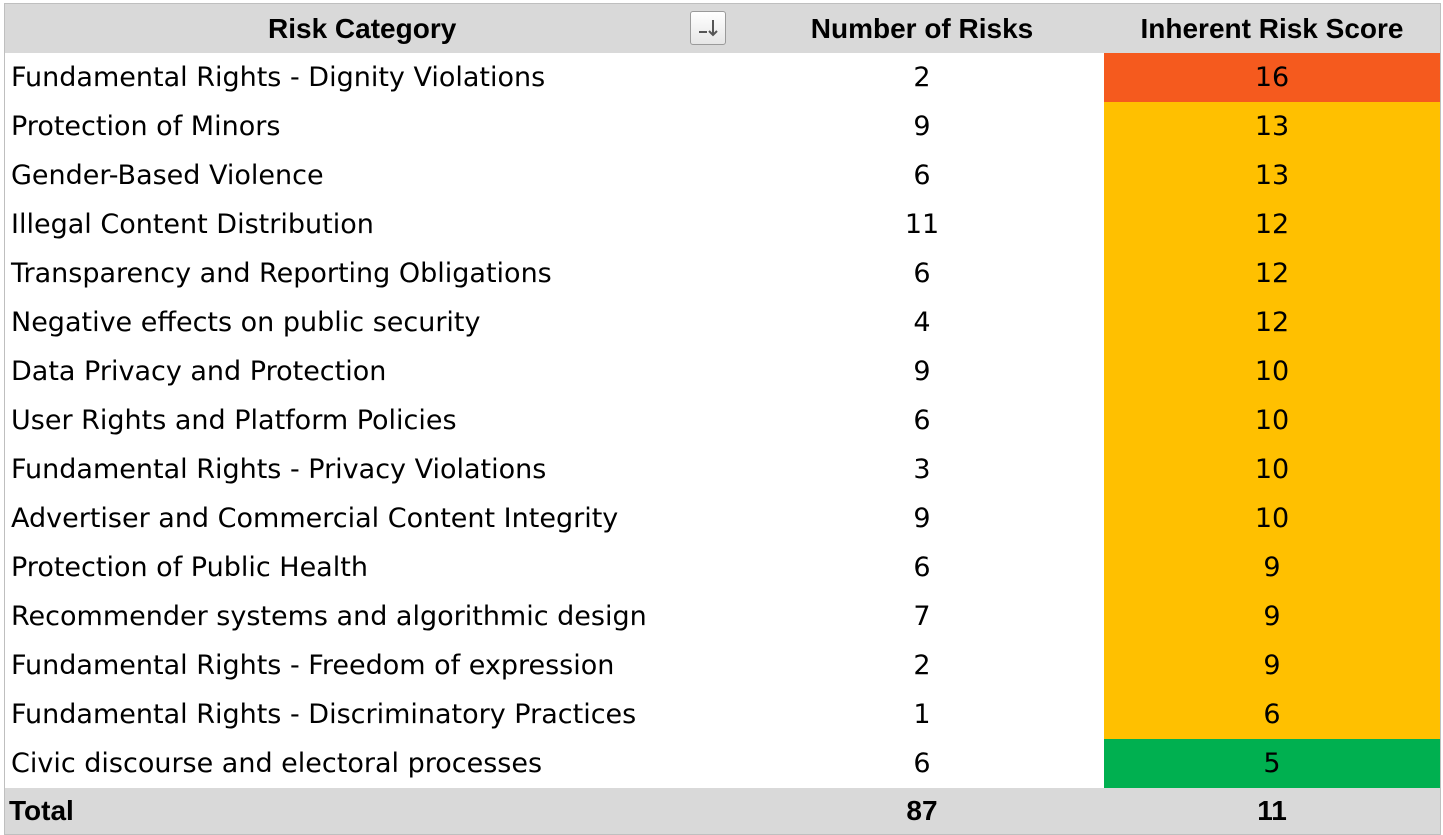  Describe the element at coordinates (922, 810) in the screenshot. I see `total-count: 87` at that location.